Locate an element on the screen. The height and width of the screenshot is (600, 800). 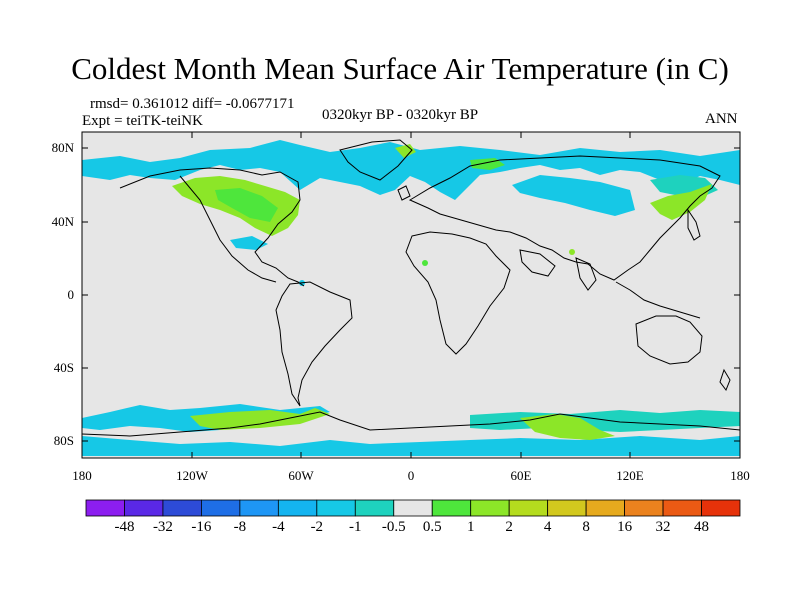
lon-label-180w: 180 is located at coordinates (82, 475).